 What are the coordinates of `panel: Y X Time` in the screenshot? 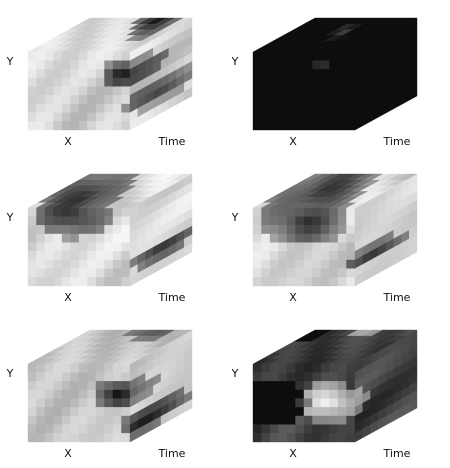 It's located at (99, 238).